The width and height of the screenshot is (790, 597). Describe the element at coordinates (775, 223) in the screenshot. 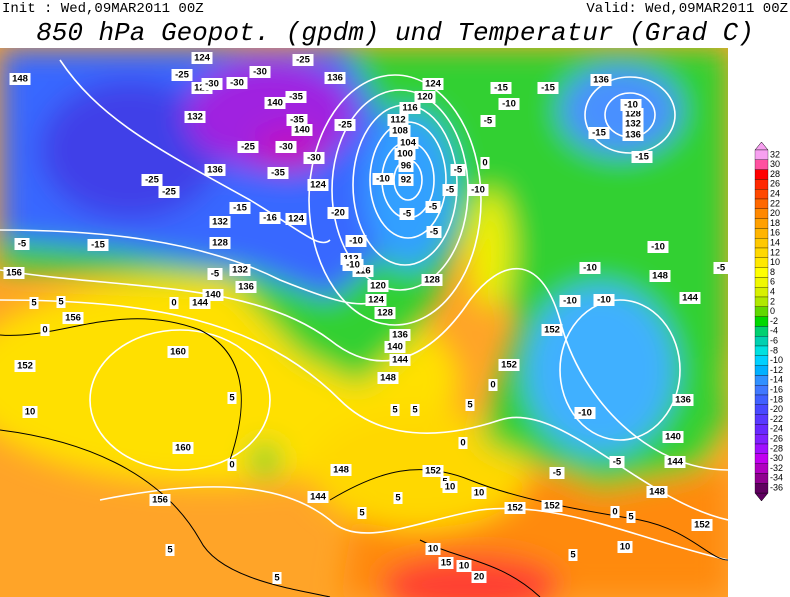

I see `colorbar-label: 18` at that location.